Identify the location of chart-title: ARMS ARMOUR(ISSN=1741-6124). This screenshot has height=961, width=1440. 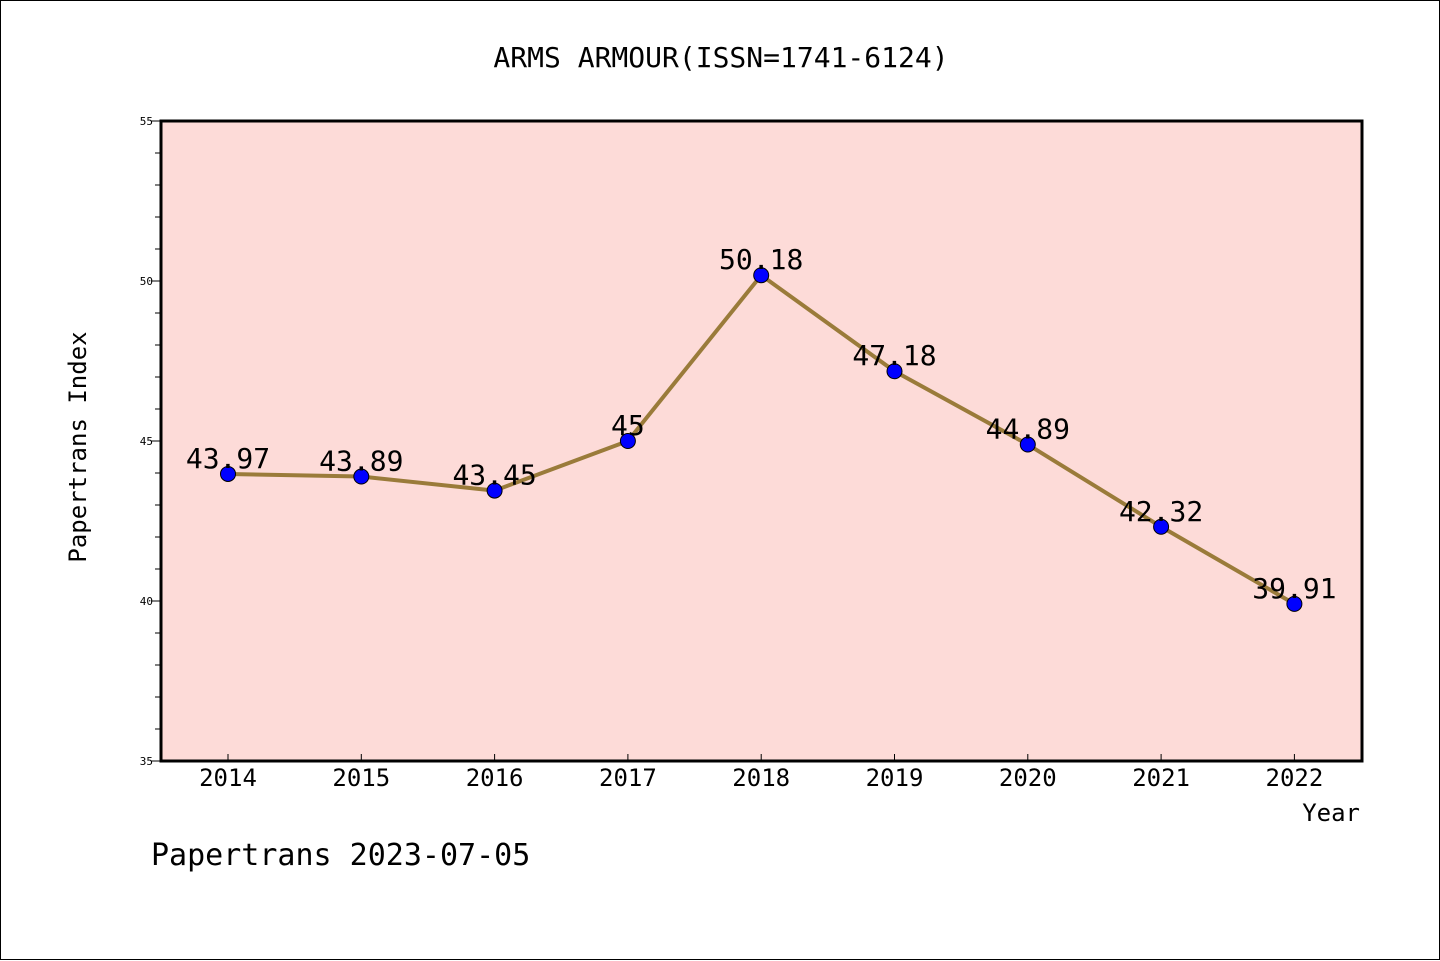
(720, 57).